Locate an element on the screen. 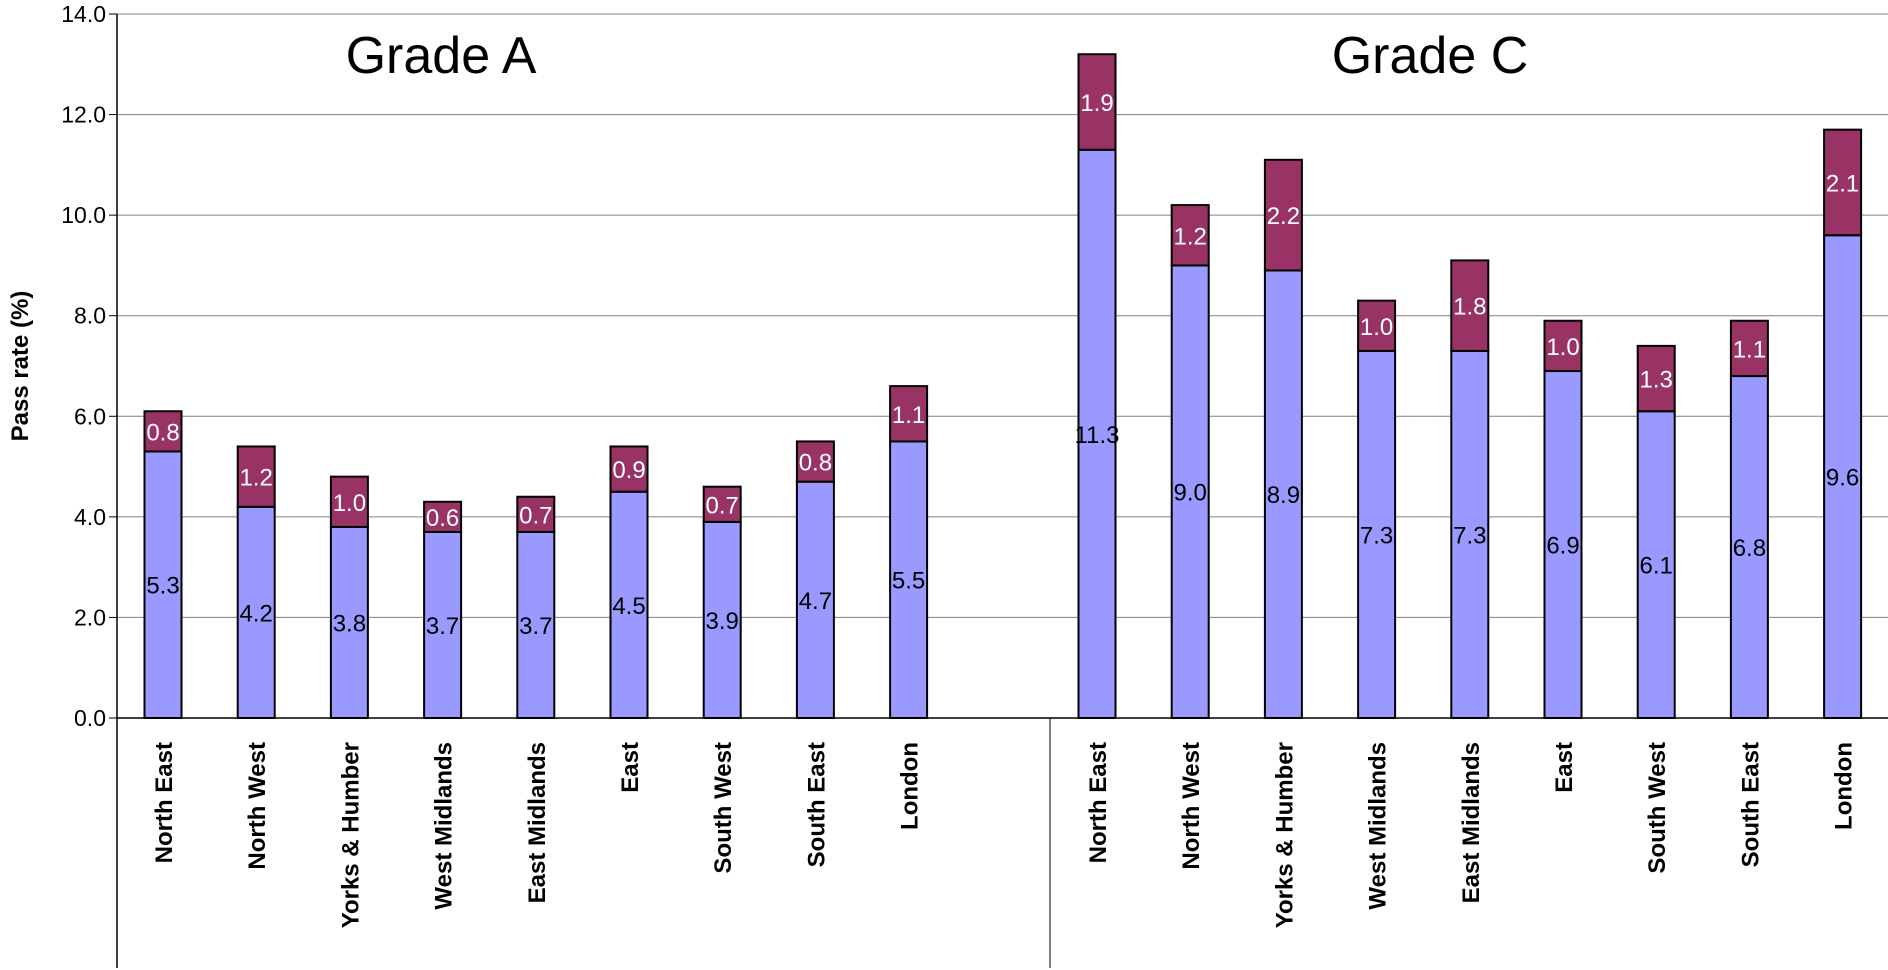  y-tick-label: 12.0 is located at coordinates (83, 115).